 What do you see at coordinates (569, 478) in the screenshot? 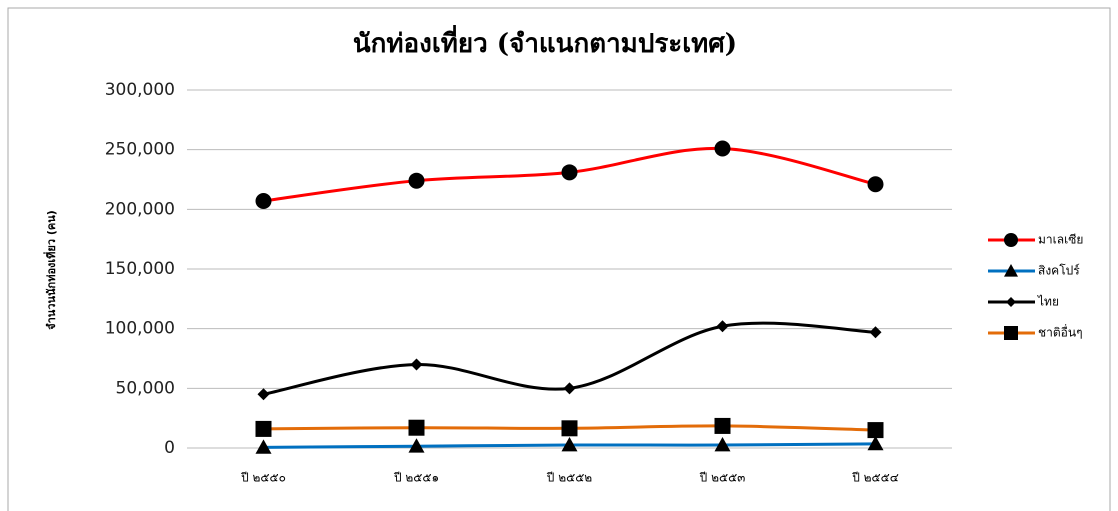
I see `x-tick-label: ปี ๒๕๕๒` at bounding box center [569, 478].